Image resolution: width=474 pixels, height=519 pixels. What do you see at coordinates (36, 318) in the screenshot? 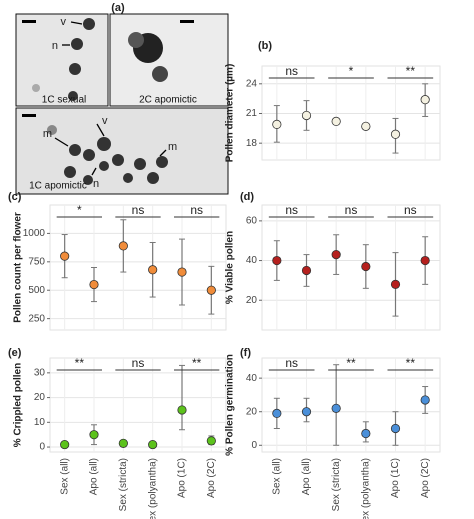
I see `y-tick-label: 250` at bounding box center [36, 318].